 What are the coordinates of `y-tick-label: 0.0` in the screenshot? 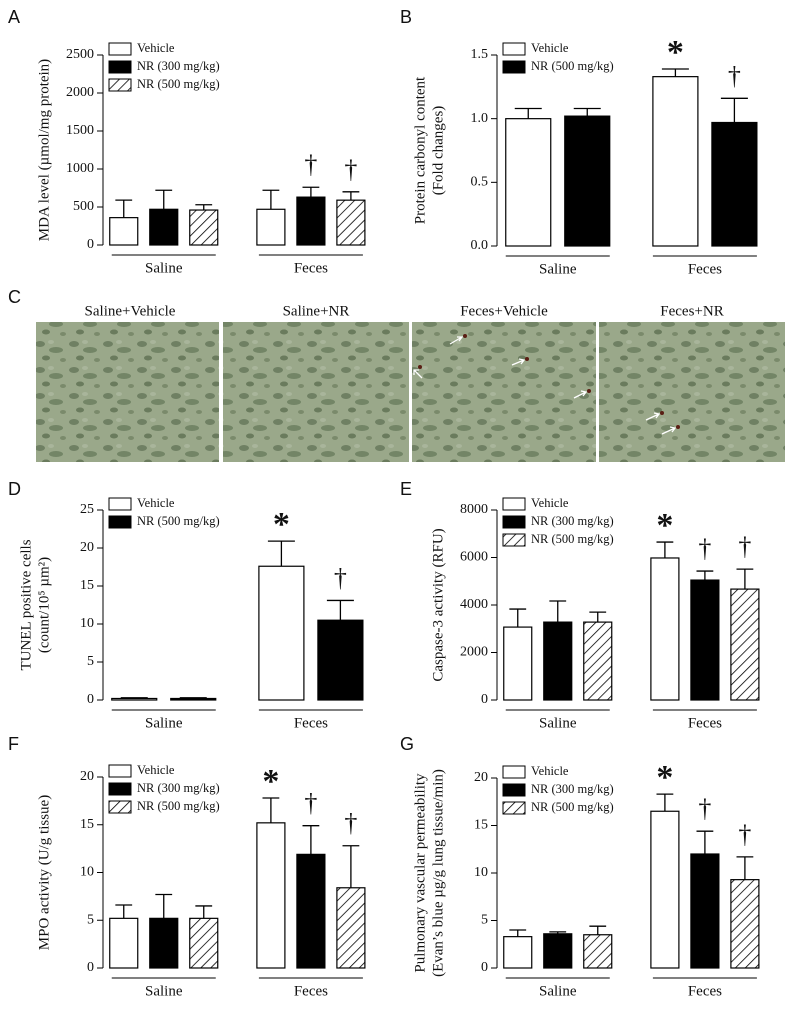 It's located at (480, 245).